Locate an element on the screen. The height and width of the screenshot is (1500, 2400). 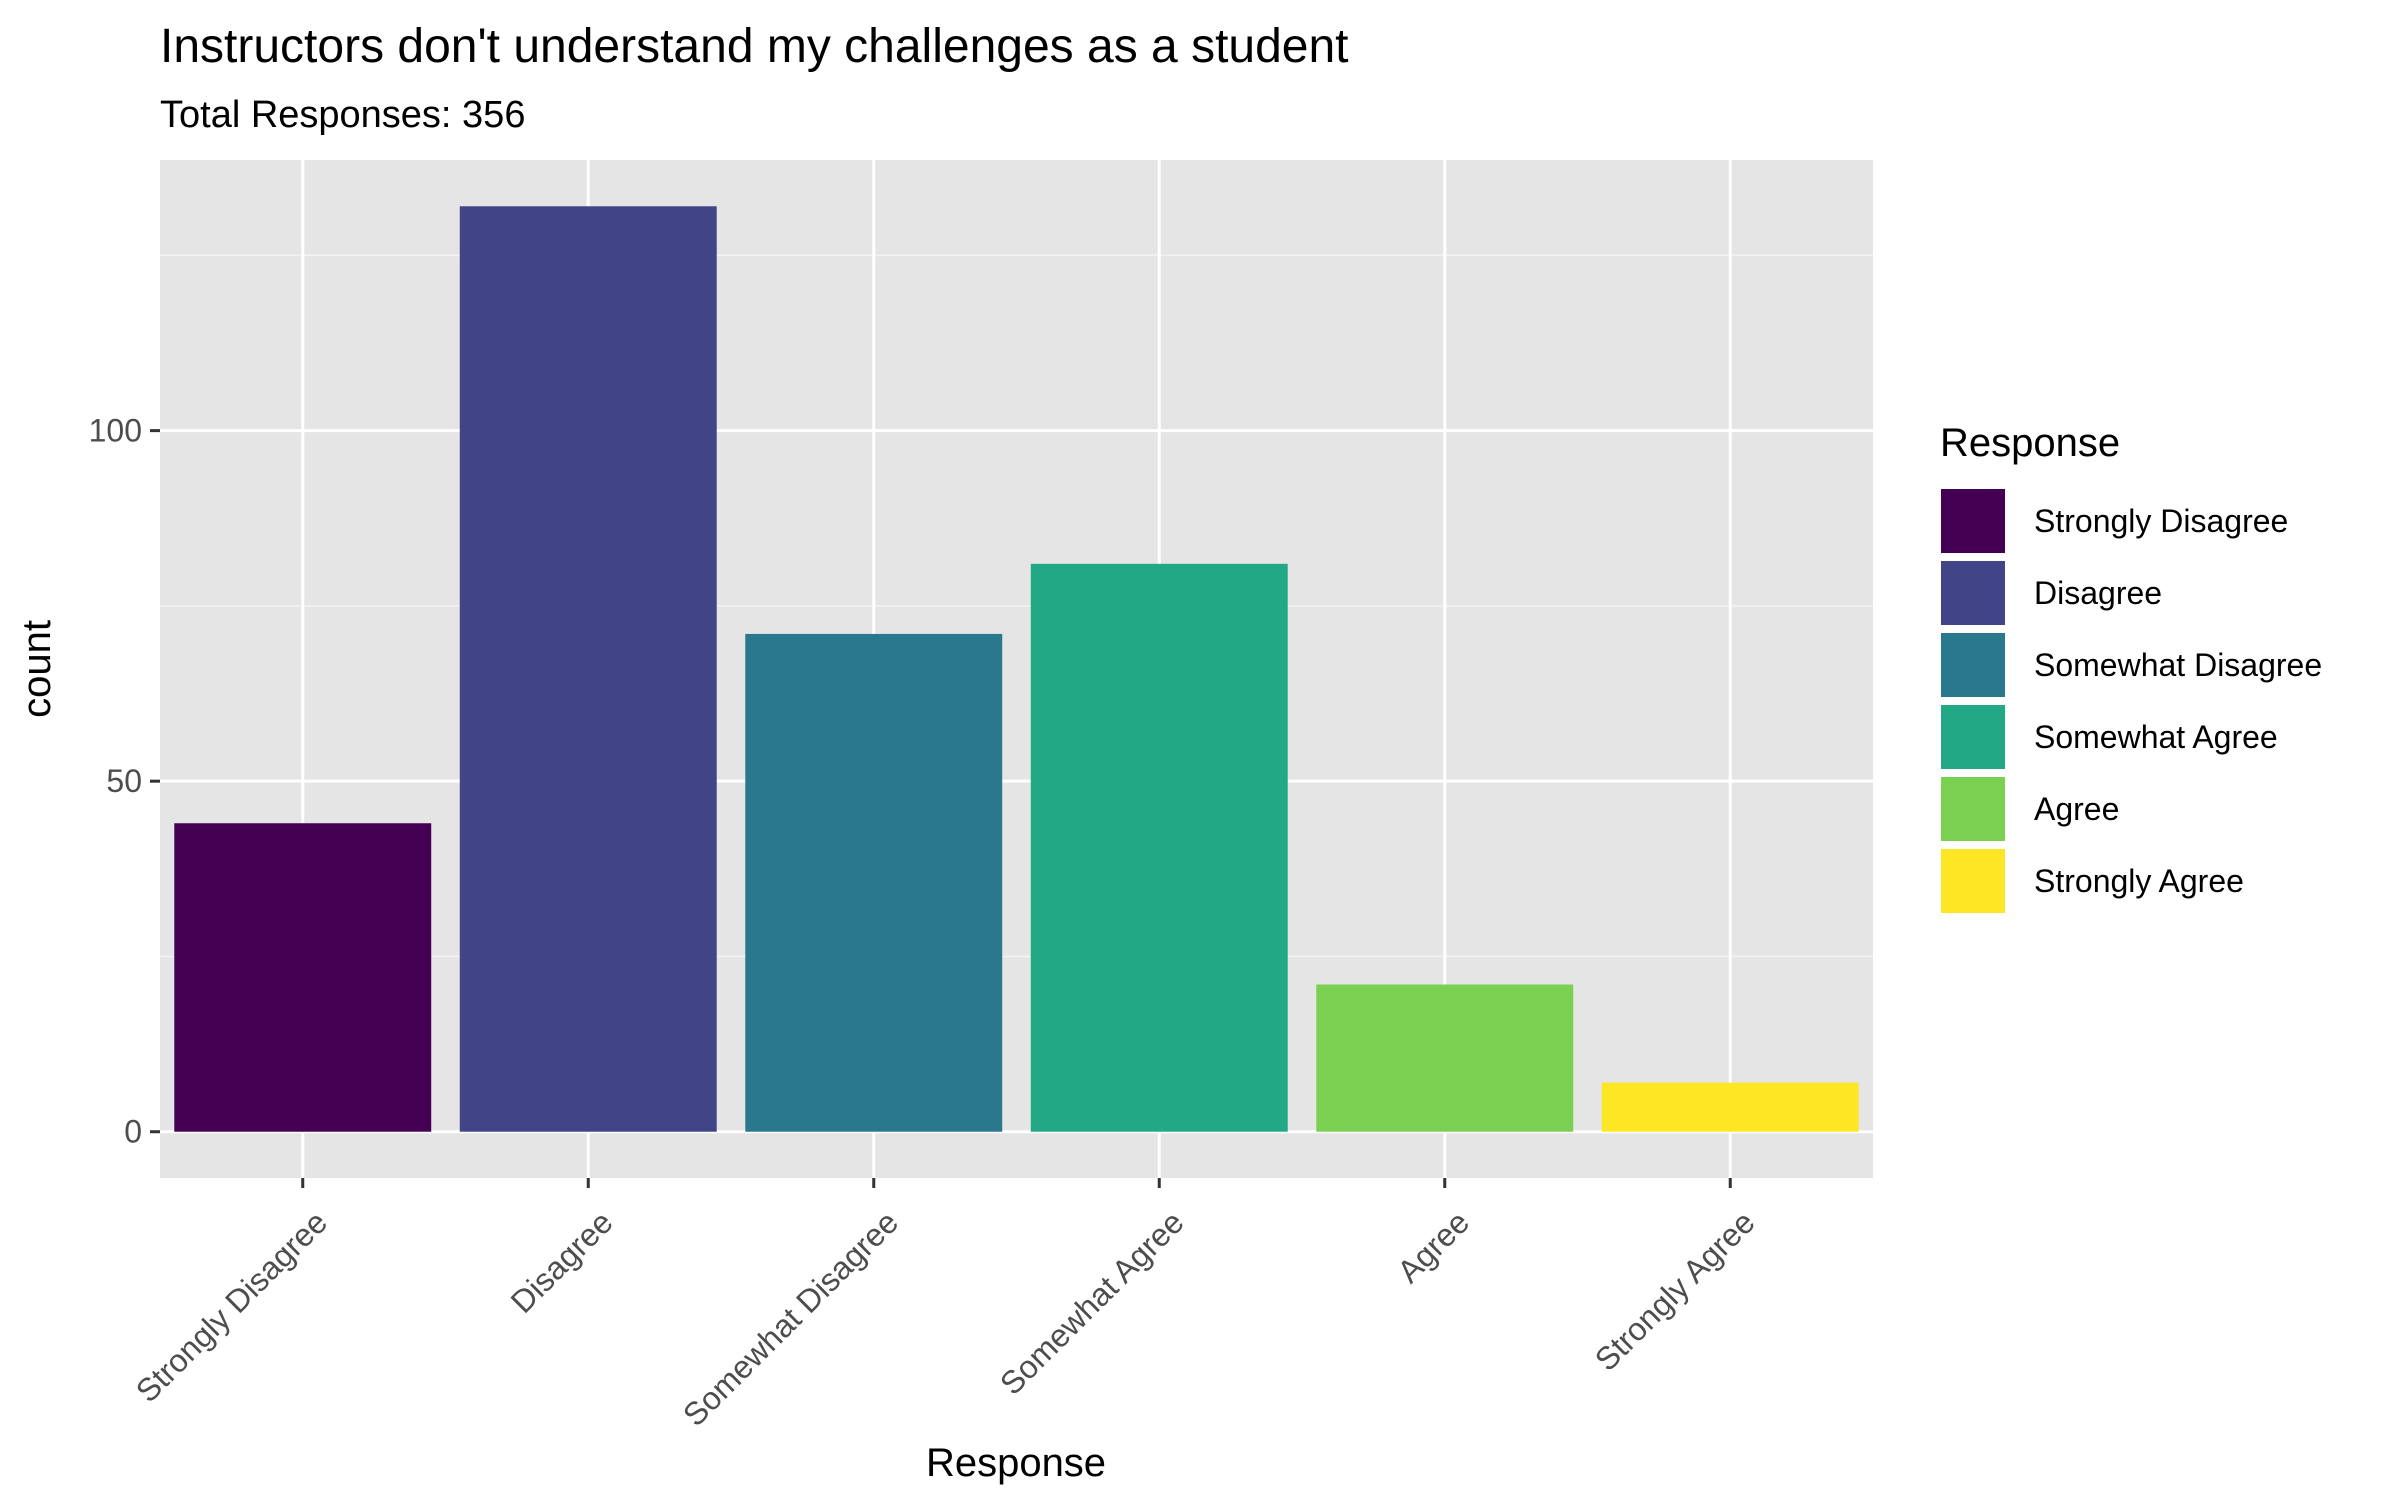
y-axis: 0 50 100 is located at coordinates (124, 781).